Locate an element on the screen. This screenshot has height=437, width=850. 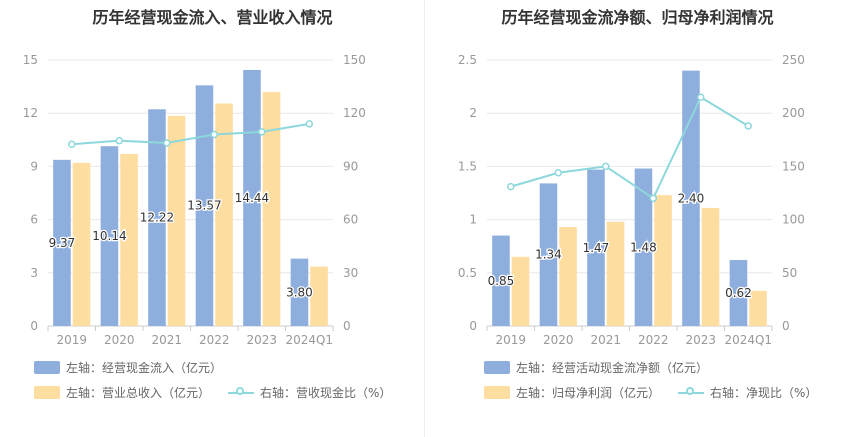
legend-label-net-ratio: 右轴：净现比（%） is located at coordinates (764, 393).